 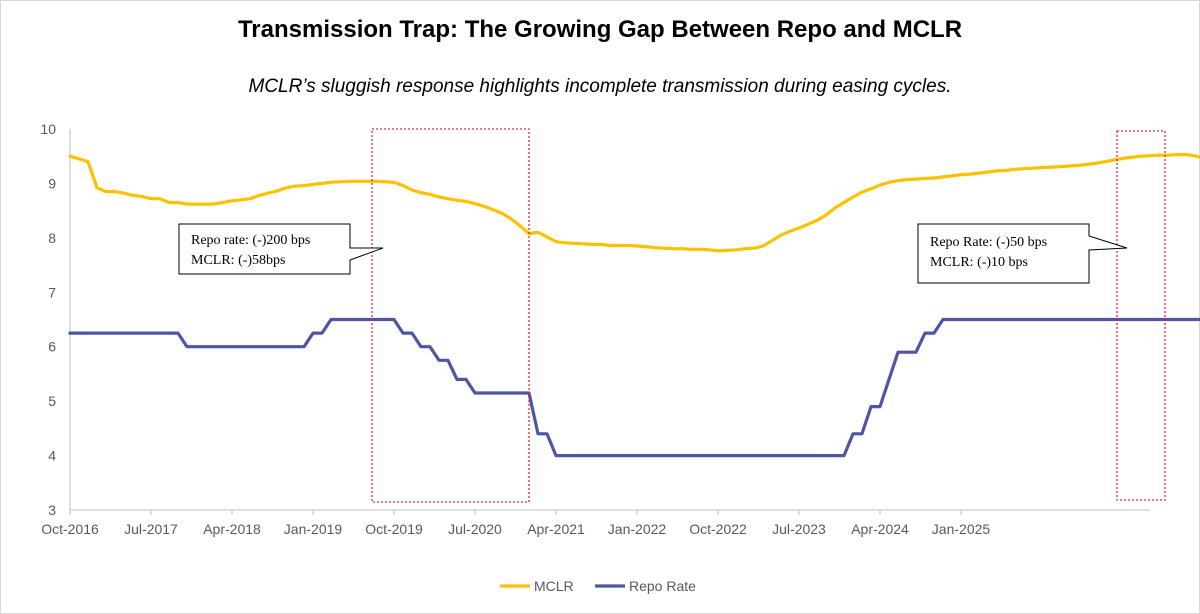 I want to click on x-tick-label: Jan-2022, so click(x=637, y=529).